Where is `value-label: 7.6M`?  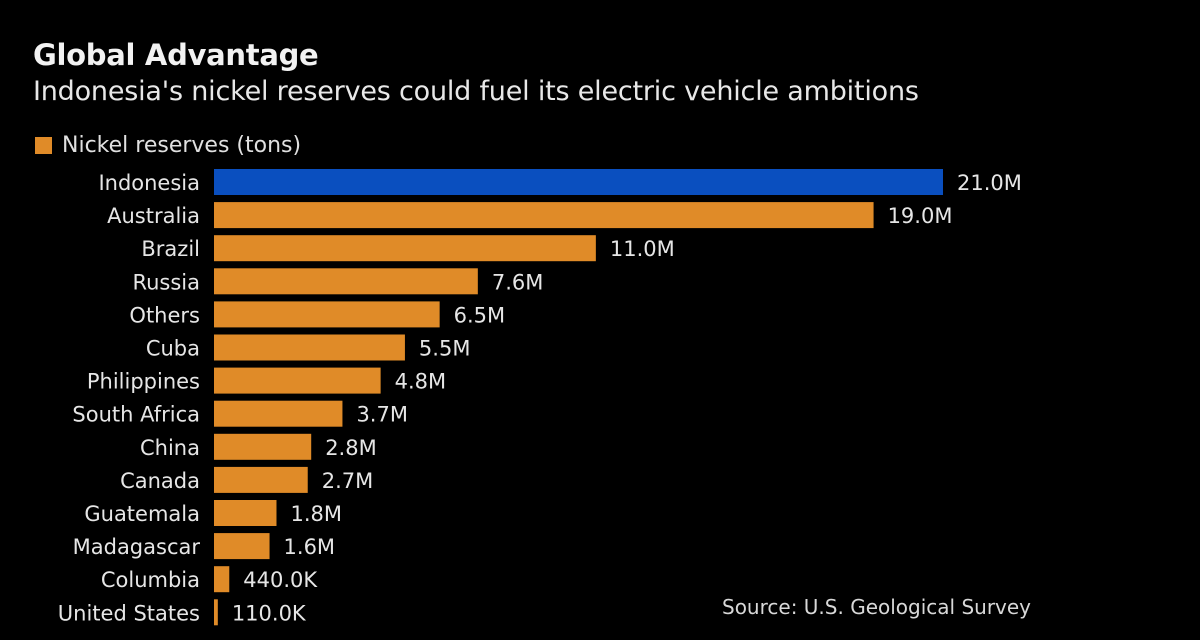
value-label: 7.6M is located at coordinates (518, 282).